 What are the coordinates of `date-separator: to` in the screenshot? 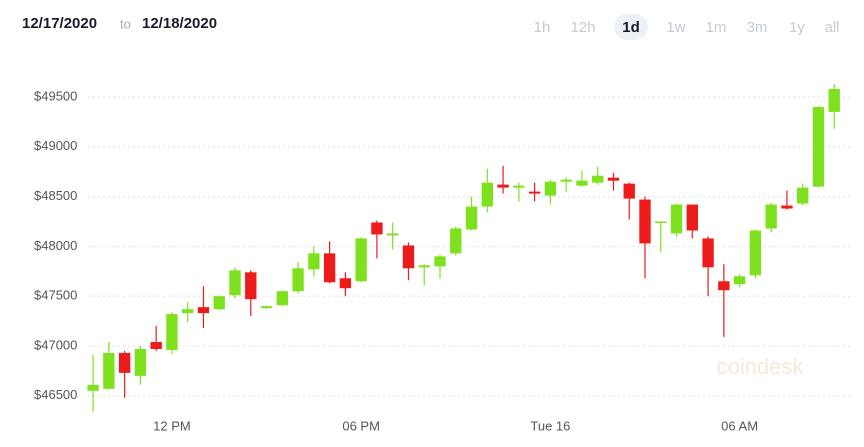 It's located at (125, 23).